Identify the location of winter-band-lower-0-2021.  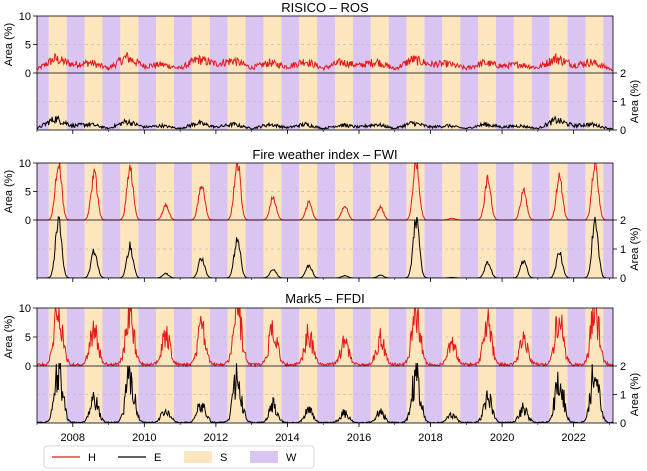
(576, 101).